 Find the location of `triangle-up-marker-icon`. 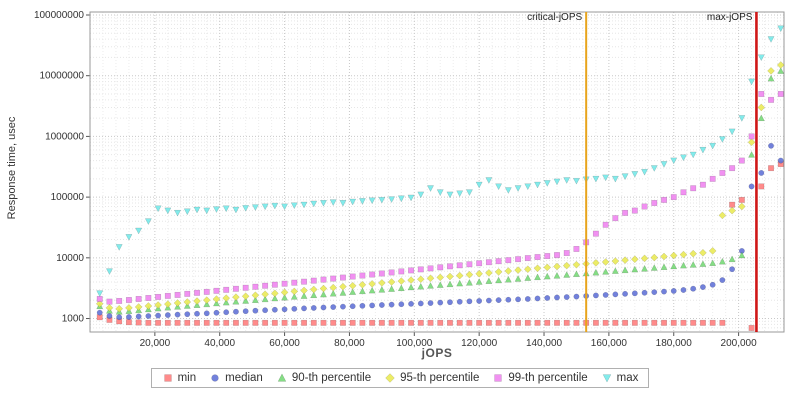

triangle-up-marker-icon is located at coordinates (282, 377).